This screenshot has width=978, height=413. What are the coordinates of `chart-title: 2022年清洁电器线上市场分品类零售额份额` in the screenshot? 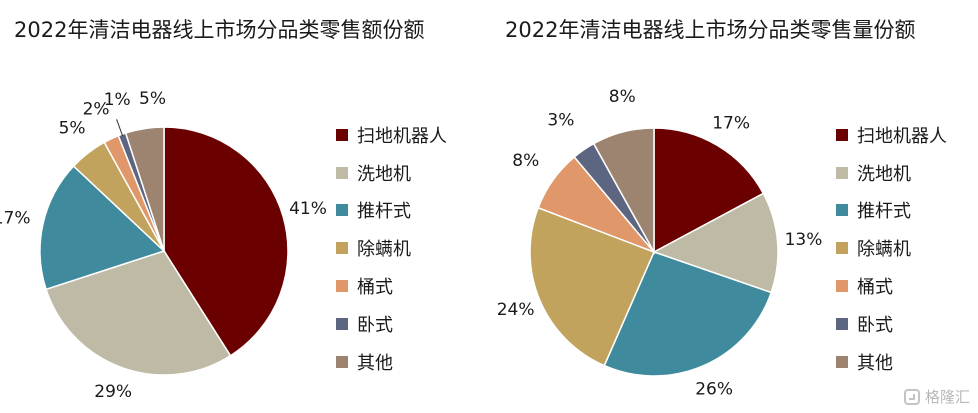 It's located at (219, 30).